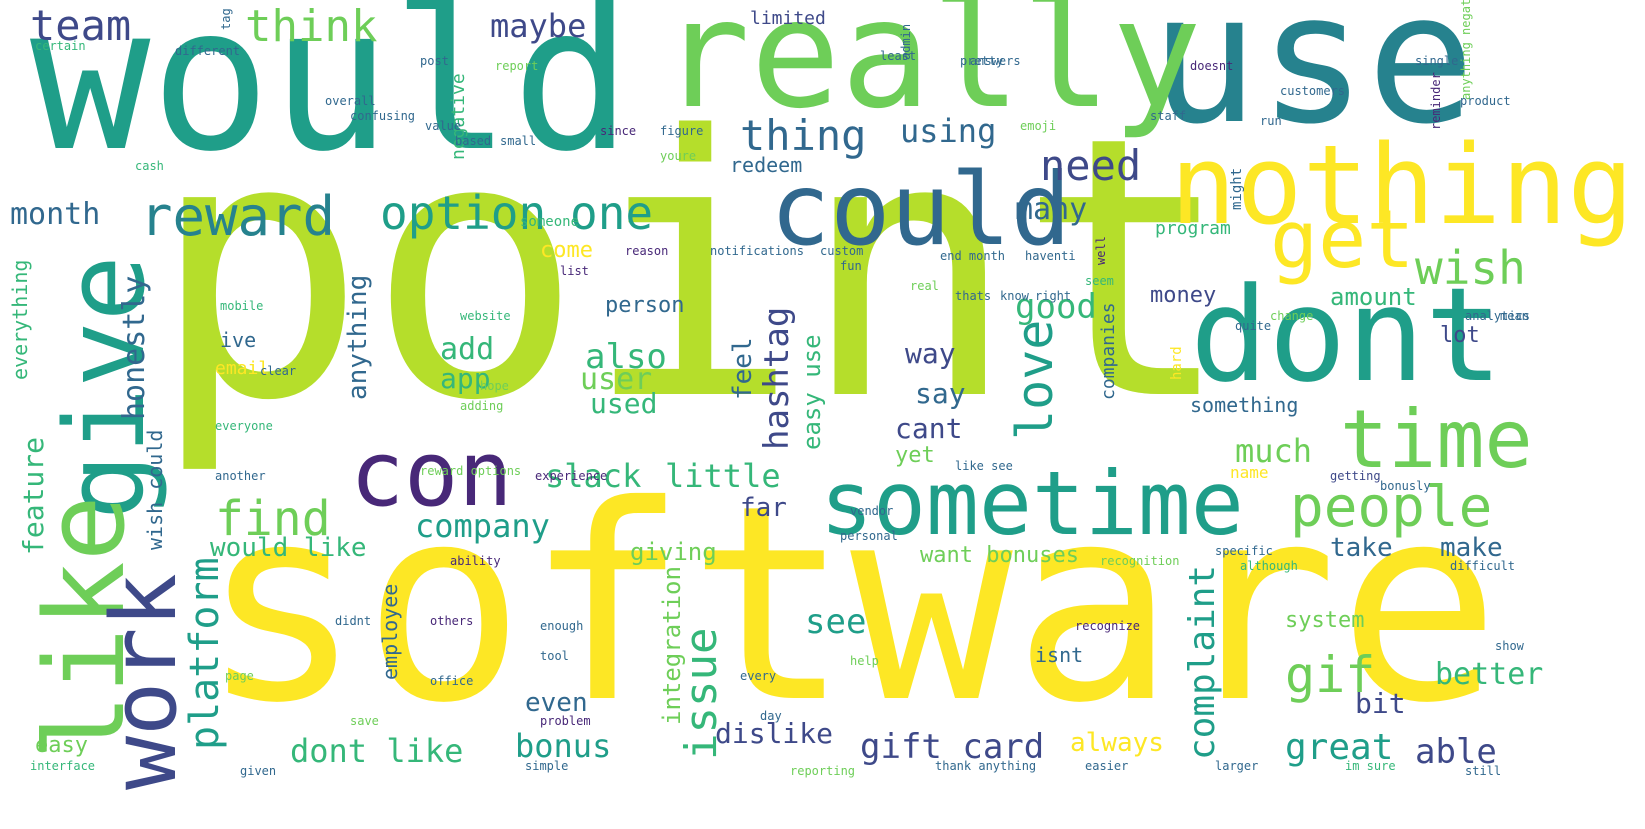 The width and height of the screenshot is (1645, 829). I want to click on word-sometime: sometime, so click(1032, 503).